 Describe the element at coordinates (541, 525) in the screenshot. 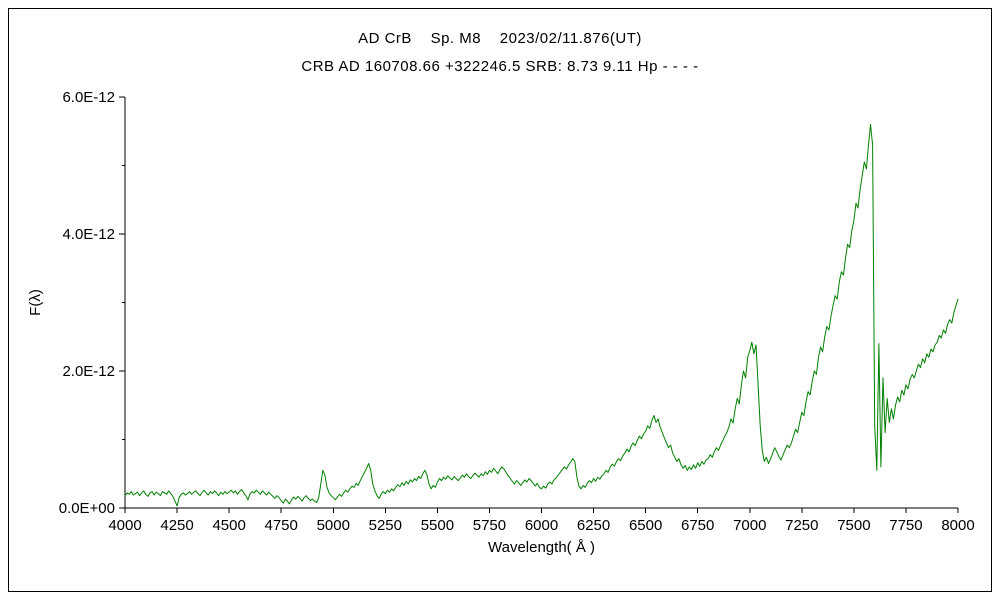

I see `x-tick-label: 6000` at that location.